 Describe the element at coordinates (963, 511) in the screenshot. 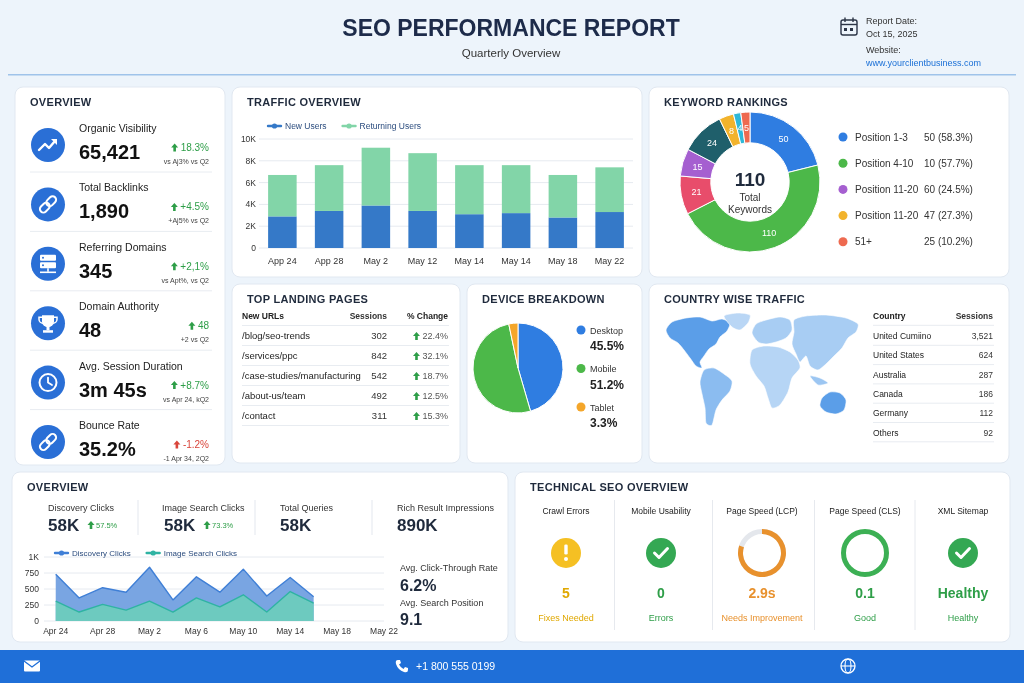

I see `text: XML Sitemap` at that location.